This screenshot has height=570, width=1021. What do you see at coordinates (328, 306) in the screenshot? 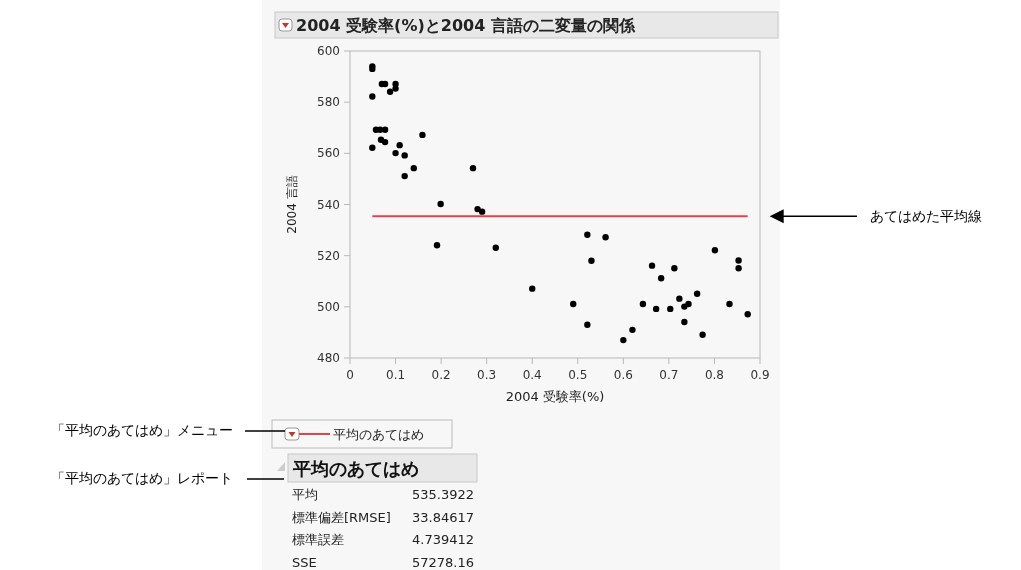
I see `y-tick-label: 500` at bounding box center [328, 306].